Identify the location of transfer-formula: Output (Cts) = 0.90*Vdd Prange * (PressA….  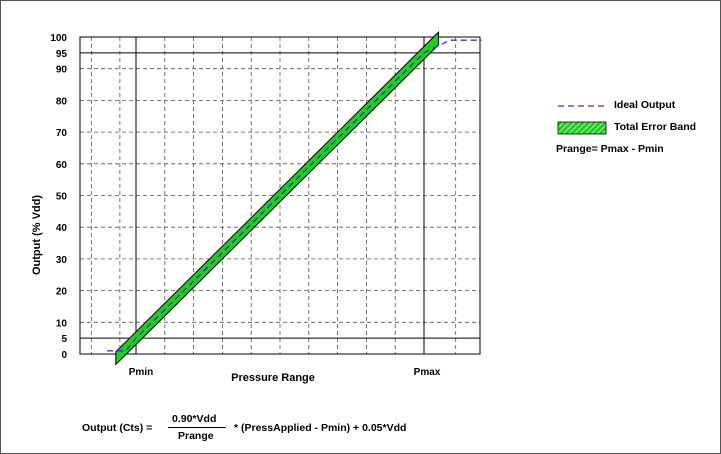
(302, 429).